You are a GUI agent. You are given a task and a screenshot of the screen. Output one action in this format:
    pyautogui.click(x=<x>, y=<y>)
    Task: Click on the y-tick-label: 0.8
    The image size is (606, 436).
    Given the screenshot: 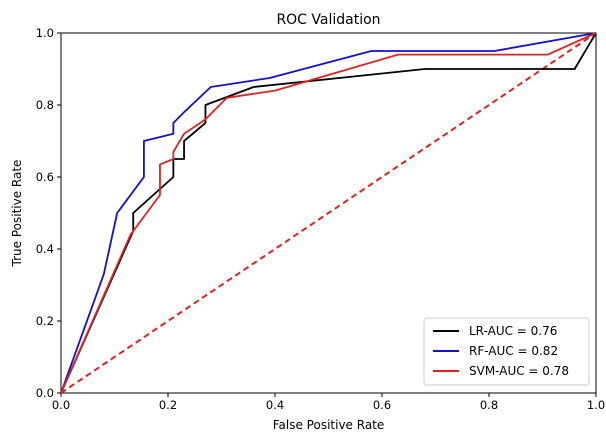 What is the action you would take?
    pyautogui.click(x=45, y=105)
    